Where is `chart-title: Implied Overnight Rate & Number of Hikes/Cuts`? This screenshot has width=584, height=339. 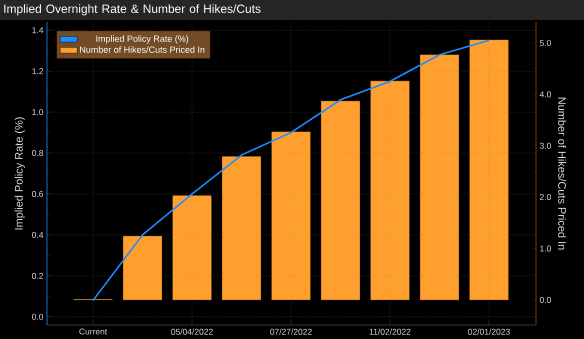
chart-title: Implied Overnight Rate & Number of Hikes/Cuts is located at coordinates (132, 10).